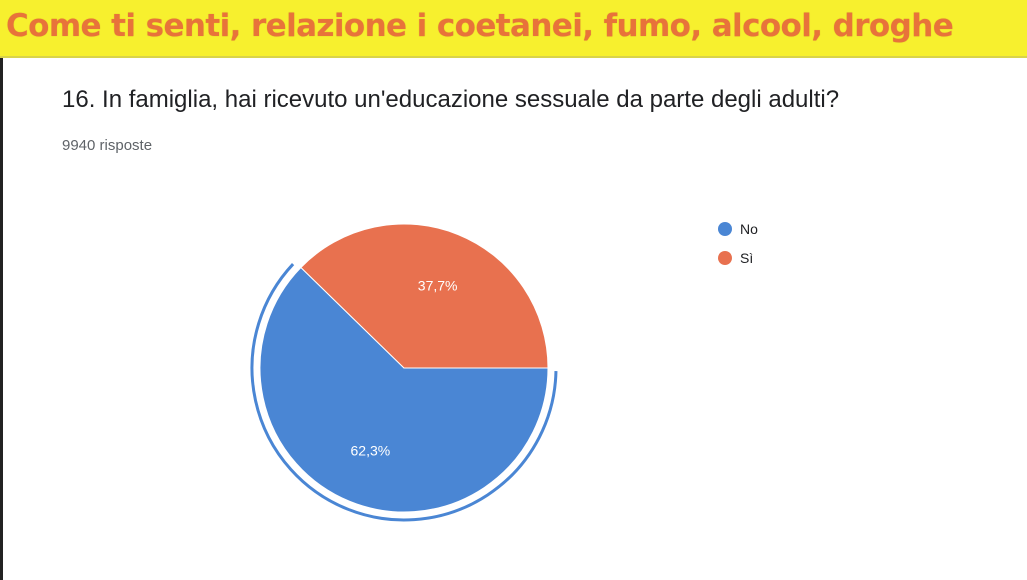  I want to click on legend-item-si: Sì, so click(735, 258).